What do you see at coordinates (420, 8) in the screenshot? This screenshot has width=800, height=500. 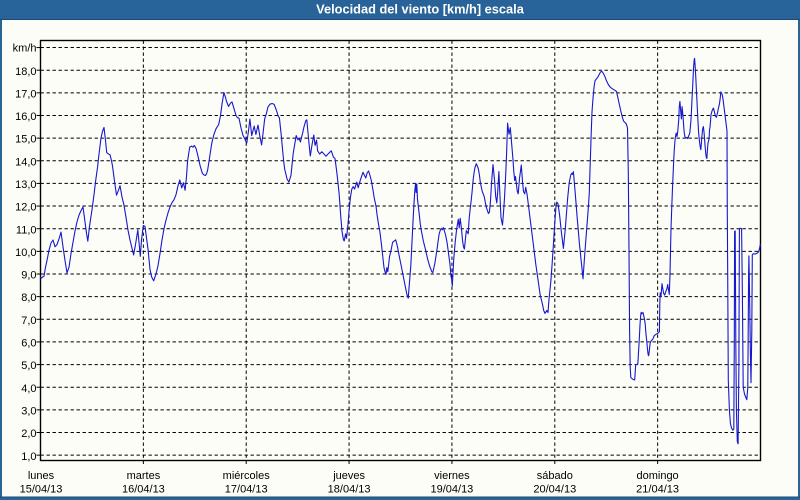 I see `svg-text:Velocidad del viento [km/h] es: Velocidad del viento [km/h] escala` at bounding box center [420, 8].